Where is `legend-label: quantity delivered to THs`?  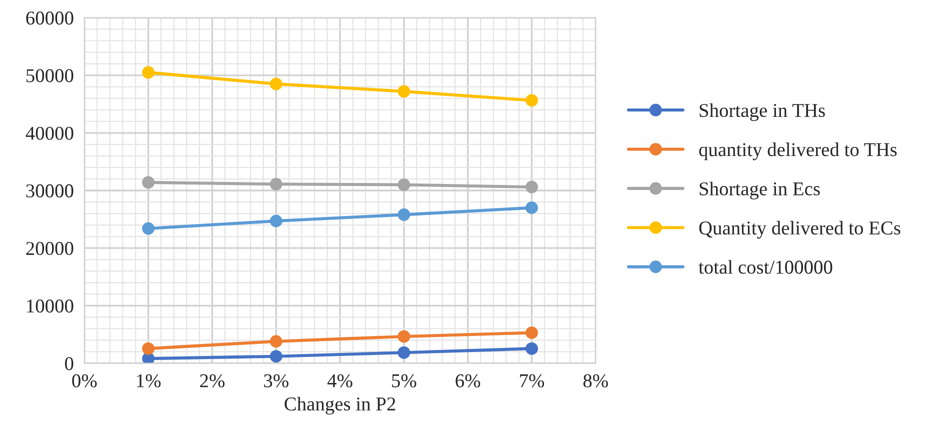 legend-label: quantity delivered to THs is located at coordinates (798, 151).